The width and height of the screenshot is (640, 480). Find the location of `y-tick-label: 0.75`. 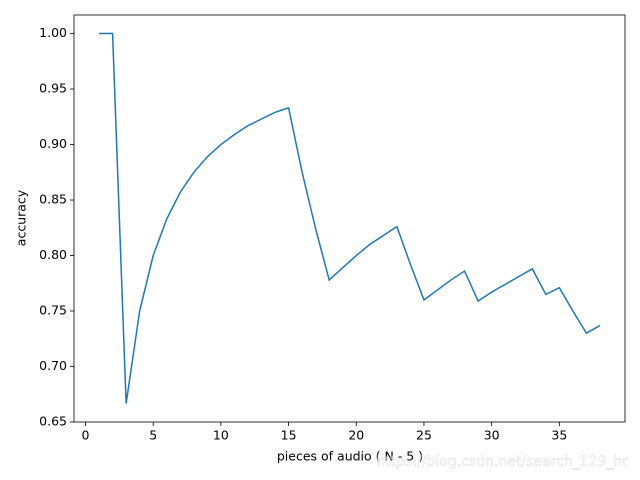

y-tick-label: 0.75 is located at coordinates (53, 310).